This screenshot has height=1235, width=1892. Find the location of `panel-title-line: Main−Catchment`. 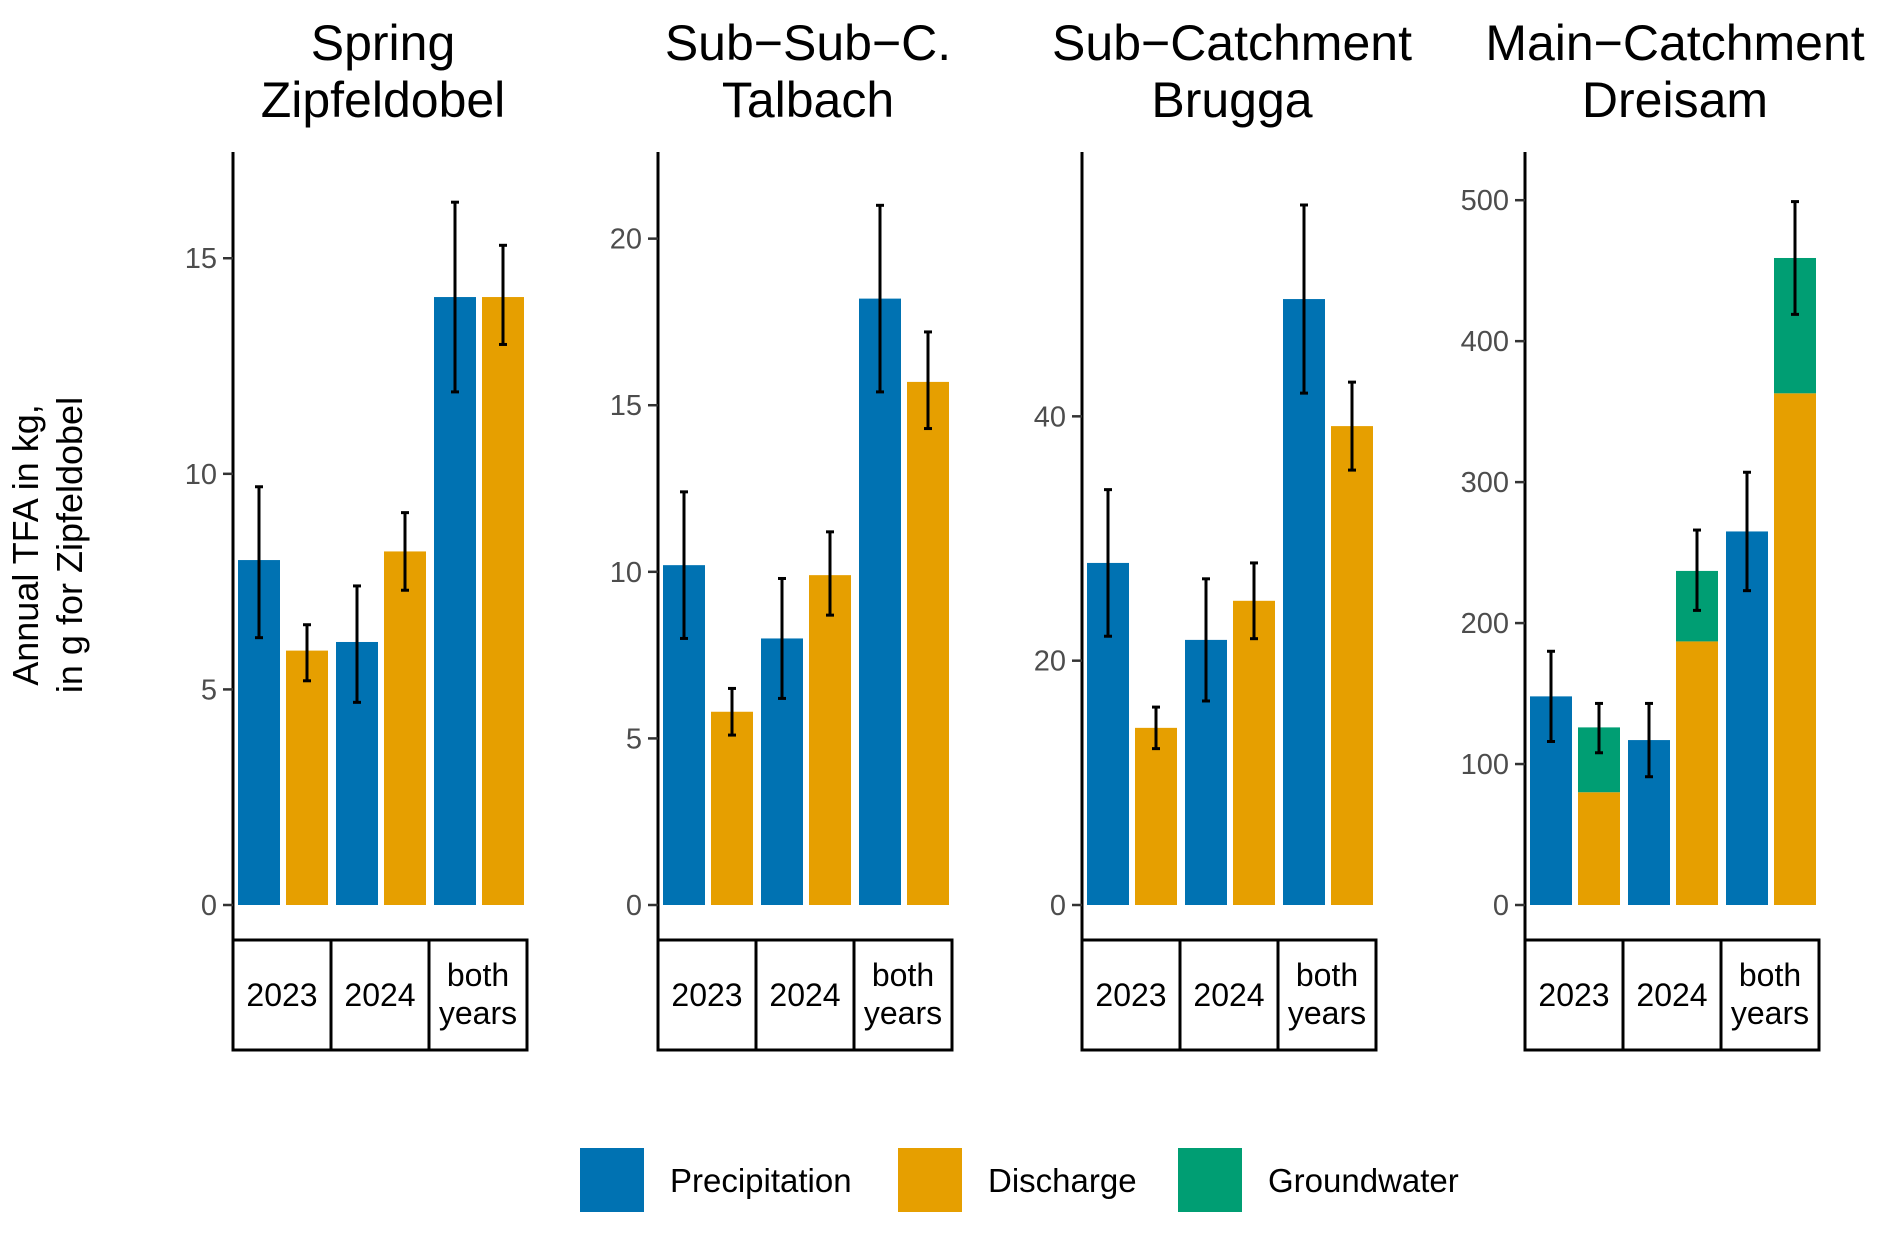

panel-title-line: Main−Catchment is located at coordinates (1674, 43).